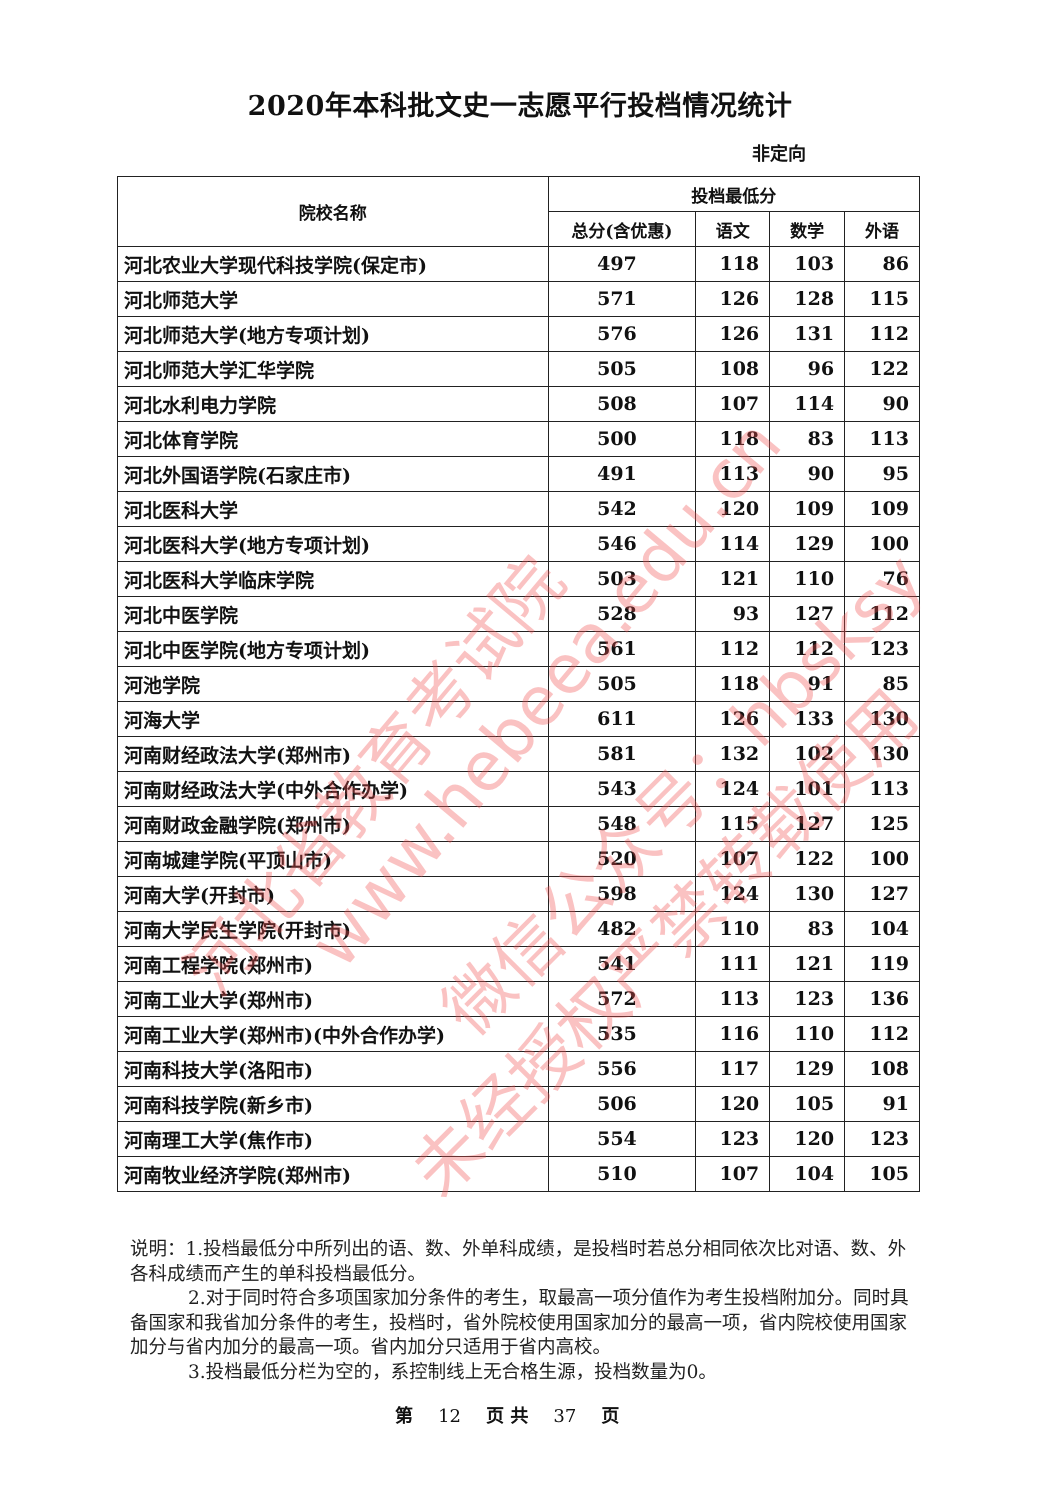  I want to click on total-score: 543, so click(622, 789).